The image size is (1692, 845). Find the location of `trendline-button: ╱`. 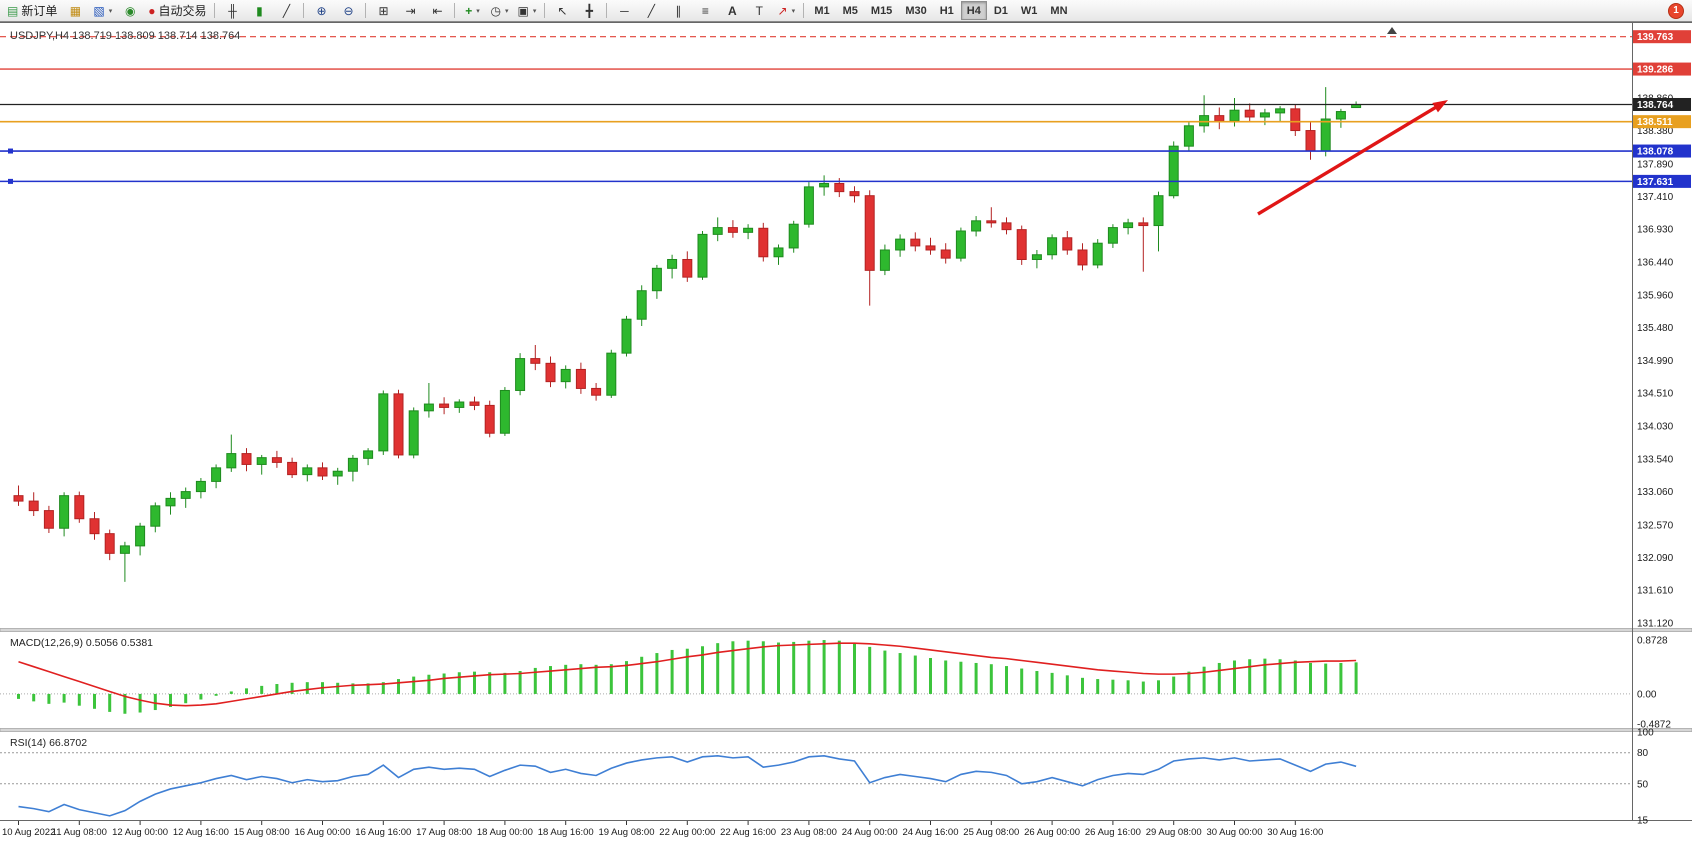

trendline-button: ╱ is located at coordinates (651, 11).